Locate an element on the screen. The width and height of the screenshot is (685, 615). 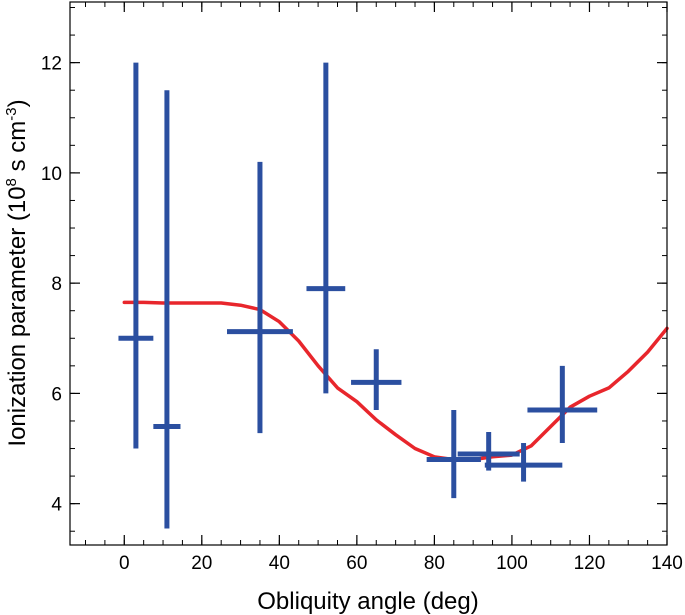
y-tick-label: 8 is located at coordinates (56, 284).